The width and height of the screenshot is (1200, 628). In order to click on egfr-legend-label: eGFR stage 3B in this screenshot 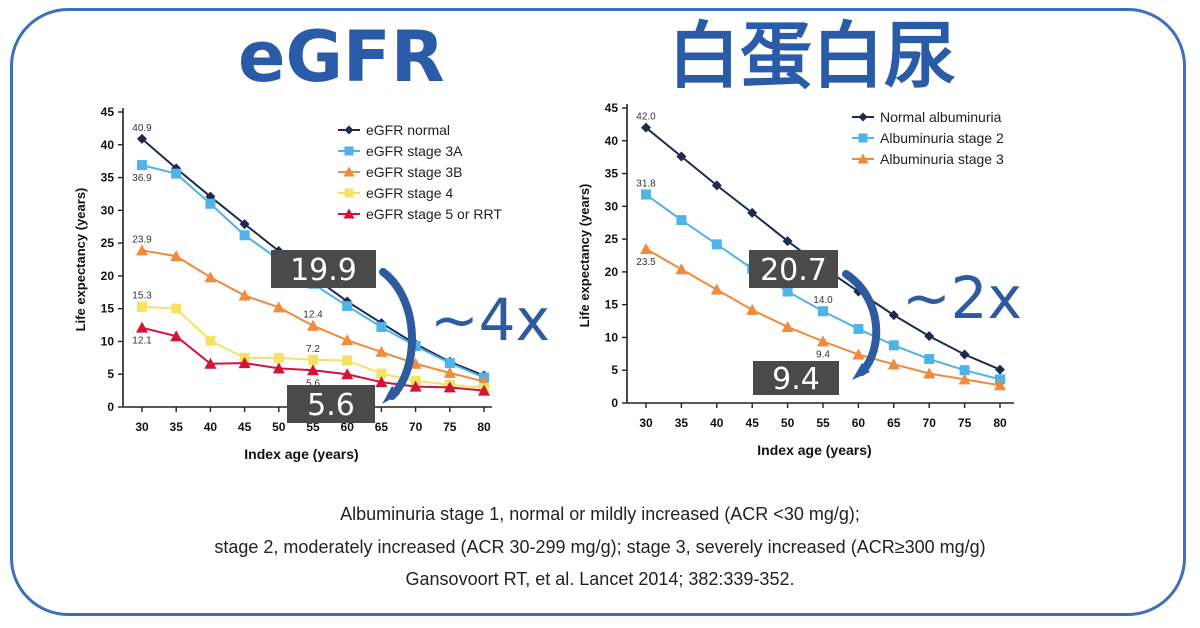, I will do `click(414, 172)`.